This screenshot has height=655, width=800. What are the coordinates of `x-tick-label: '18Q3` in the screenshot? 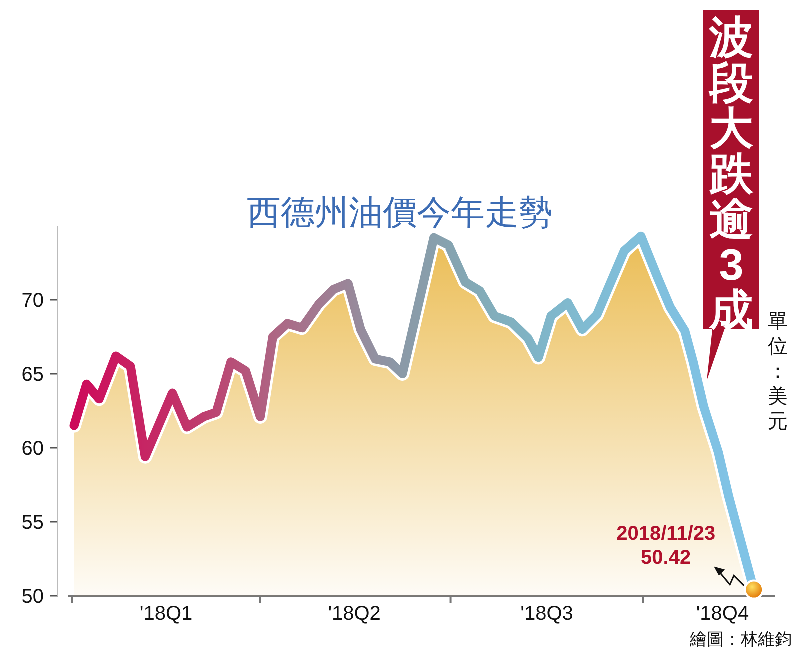 It's located at (547, 614).